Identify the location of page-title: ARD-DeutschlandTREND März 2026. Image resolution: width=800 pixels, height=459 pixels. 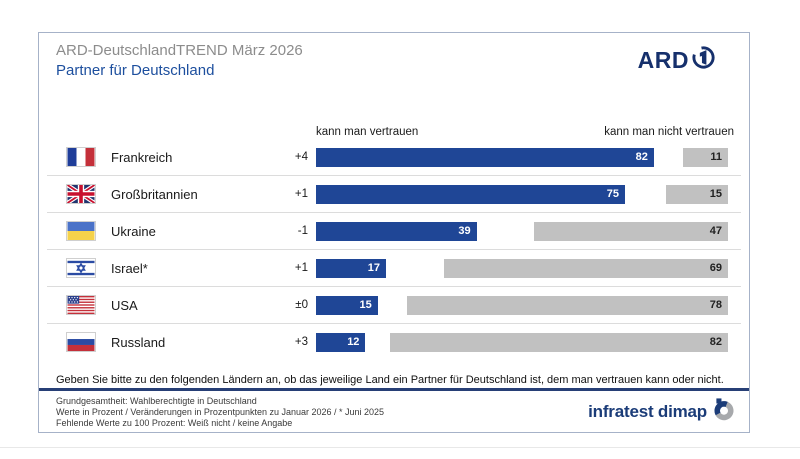
(179, 50).